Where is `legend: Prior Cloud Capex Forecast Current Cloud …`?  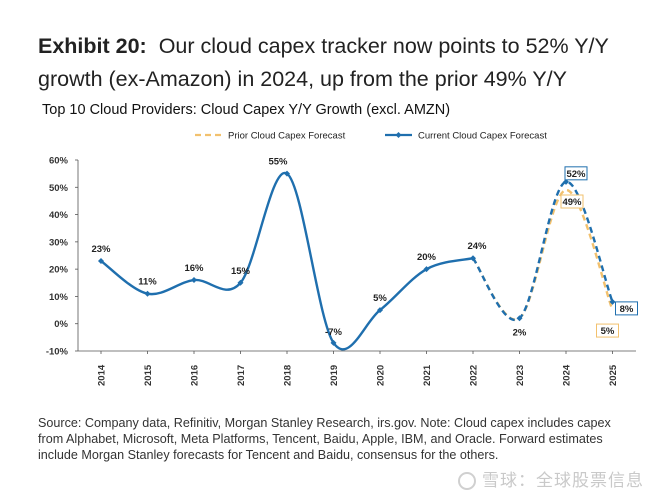 legend: Prior Cloud Capex Forecast Current Cloud … is located at coordinates (371, 136).